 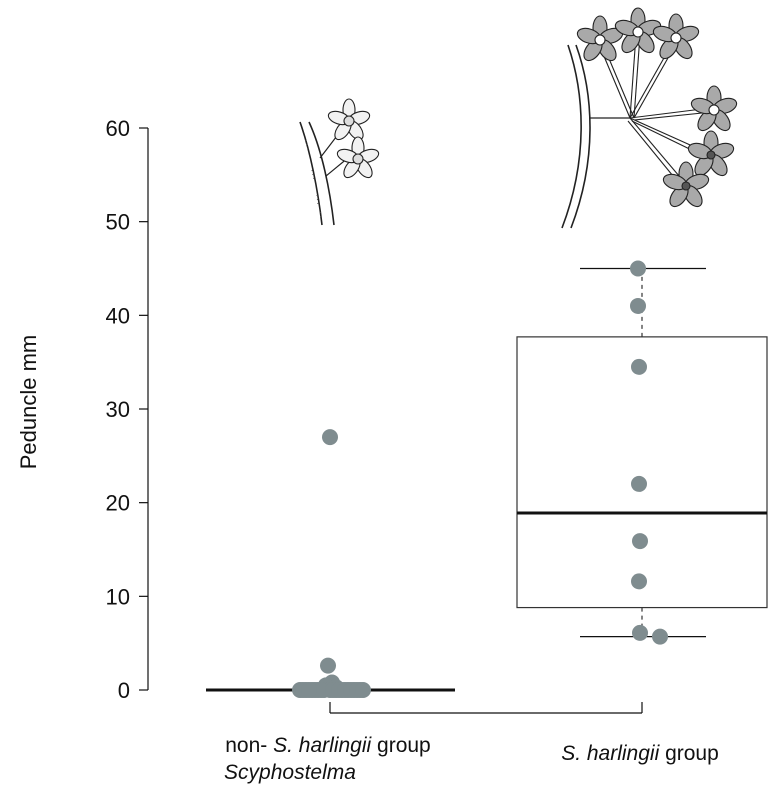 What do you see at coordinates (649, 118) in the screenshot?
I see `illustration-harlingii` at bounding box center [649, 118].